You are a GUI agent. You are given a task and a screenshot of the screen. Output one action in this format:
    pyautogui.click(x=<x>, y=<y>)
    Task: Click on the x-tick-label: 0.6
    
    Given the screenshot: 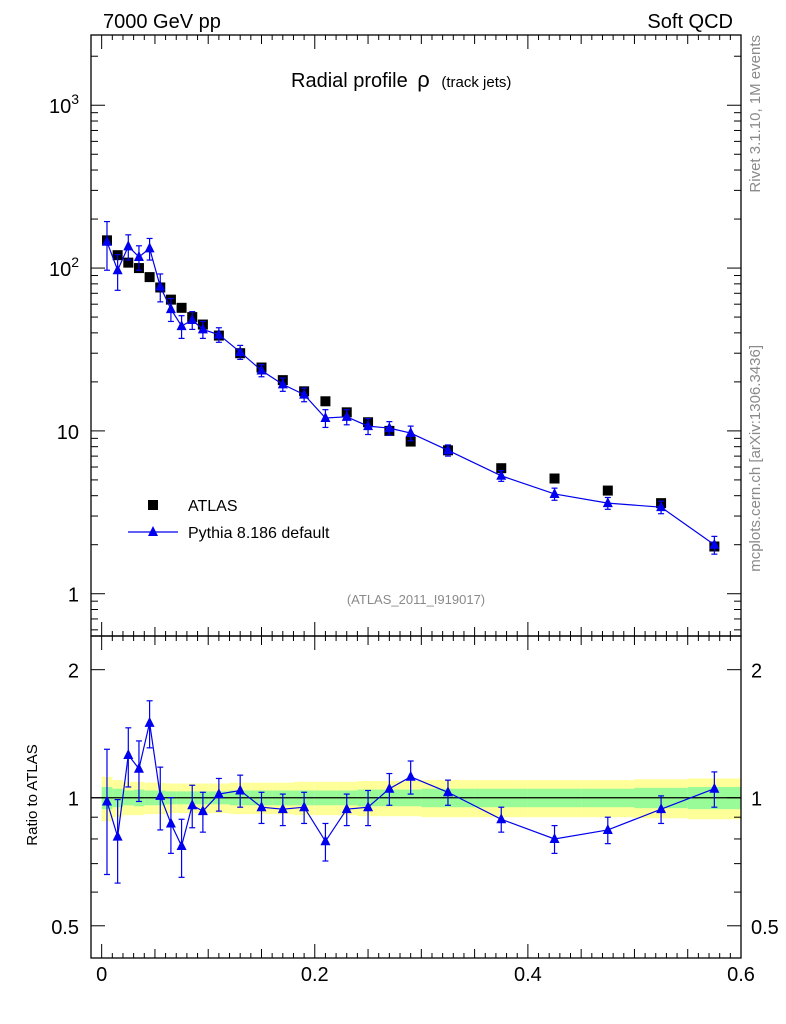 What is the action you would take?
    pyautogui.click(x=741, y=975)
    